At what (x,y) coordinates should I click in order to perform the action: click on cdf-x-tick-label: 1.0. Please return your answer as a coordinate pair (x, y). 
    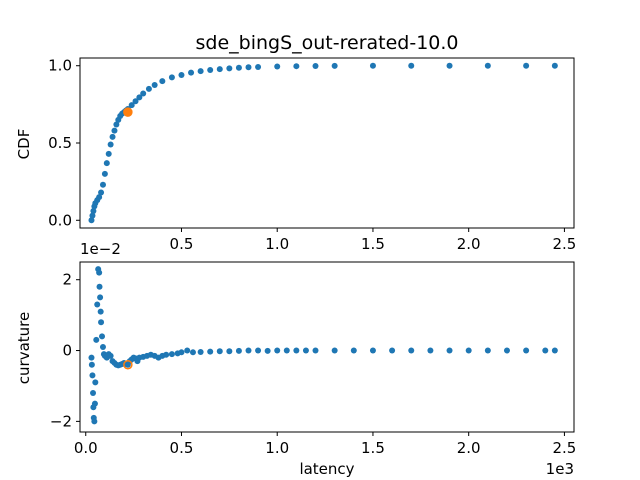
    Looking at the image, I should click on (277, 244).